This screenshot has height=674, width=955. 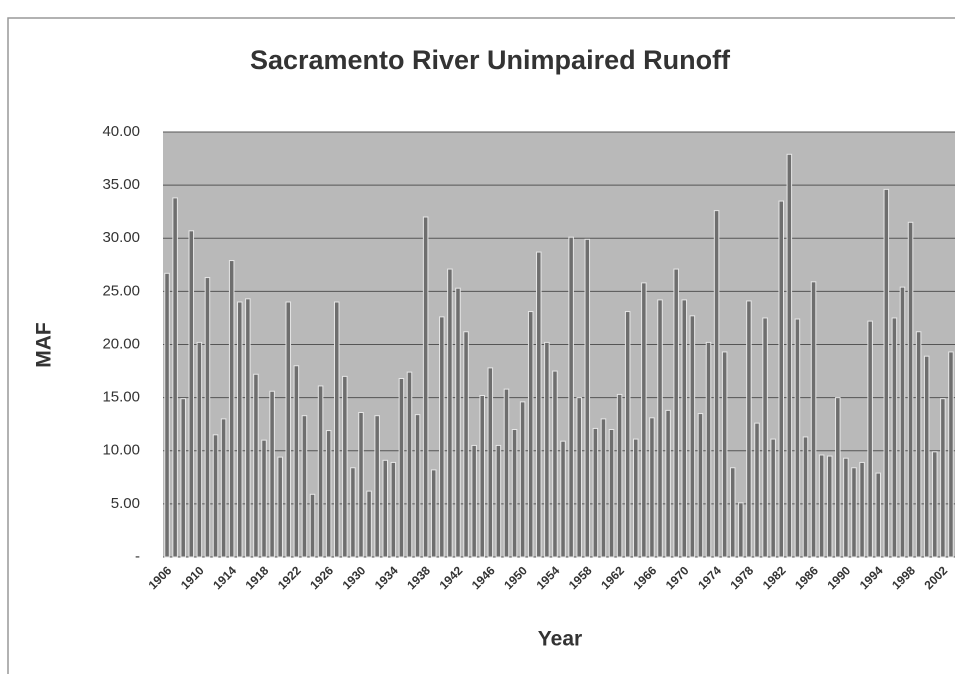 I want to click on y-tick-label: 15.00, so click(x=121, y=397).